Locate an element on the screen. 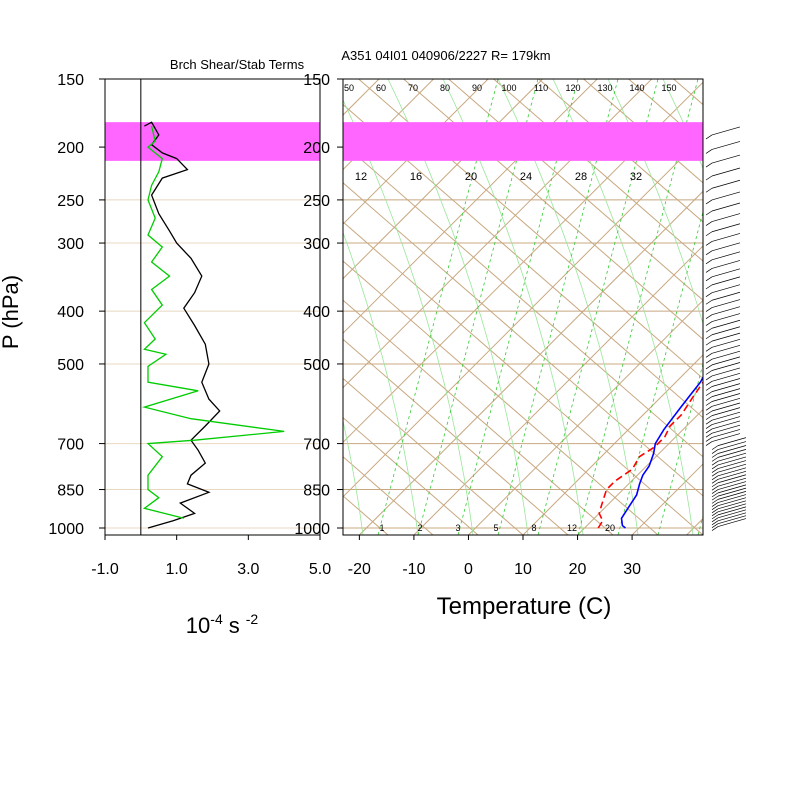  left-x-tick-label: 1.0 is located at coordinates (177, 569).